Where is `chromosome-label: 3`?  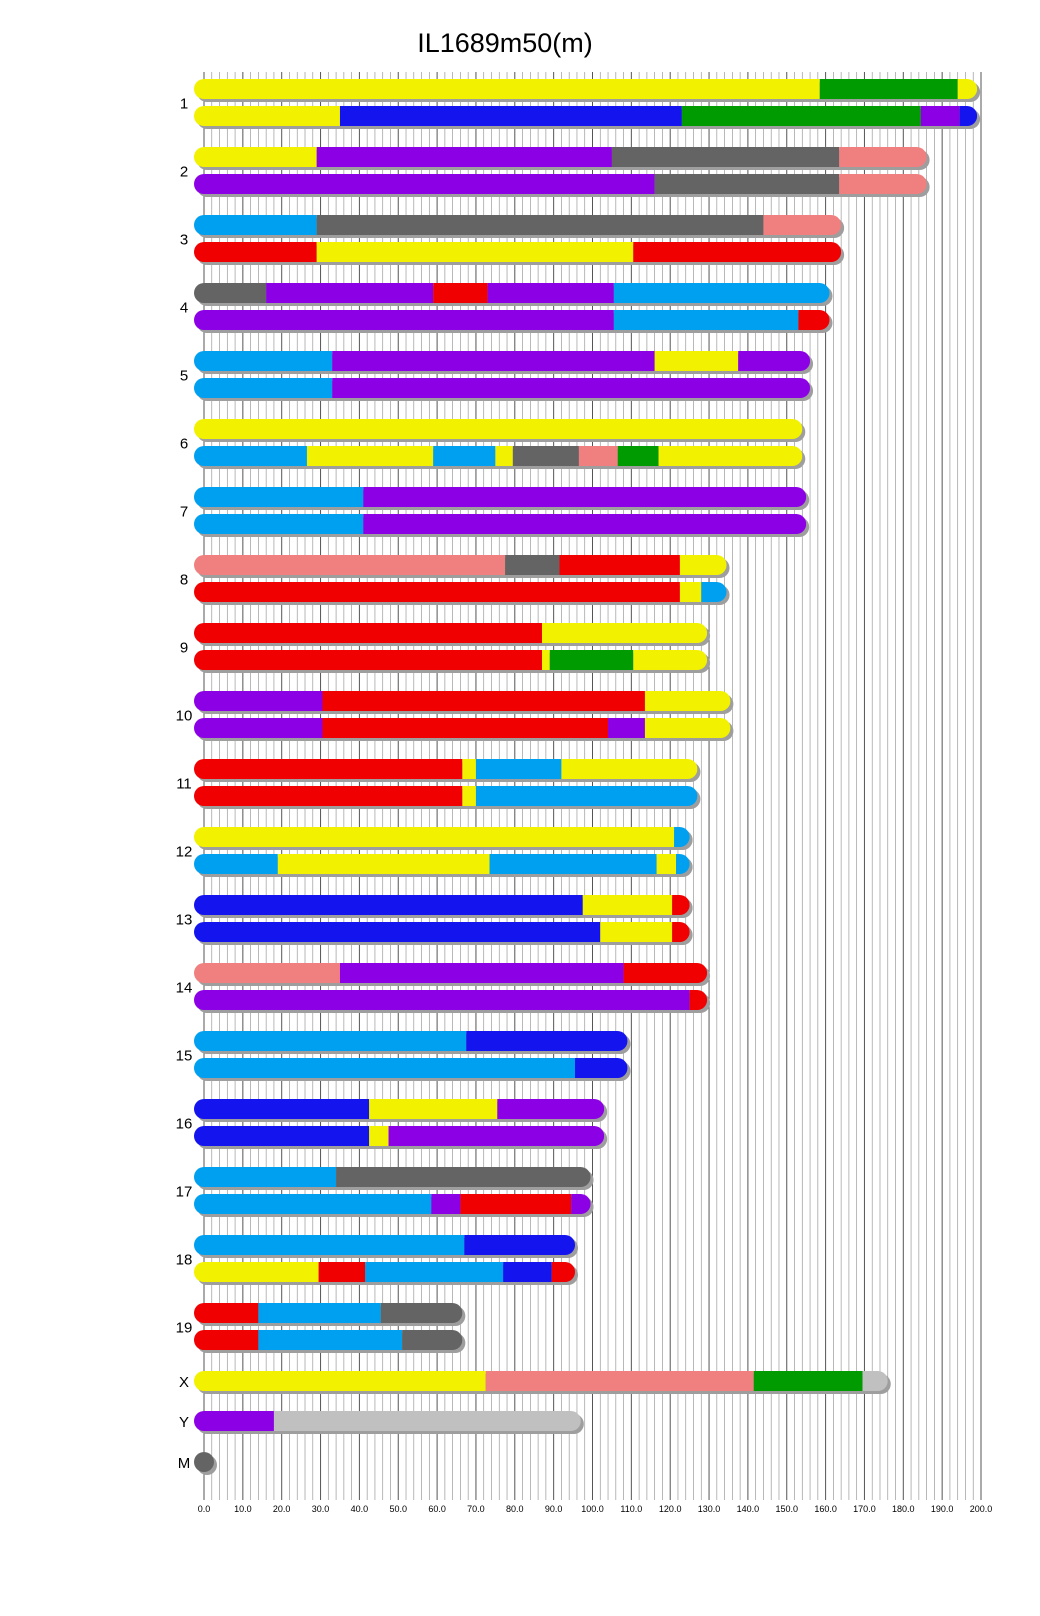
chromosome-label: 3 is located at coordinates (184, 240).